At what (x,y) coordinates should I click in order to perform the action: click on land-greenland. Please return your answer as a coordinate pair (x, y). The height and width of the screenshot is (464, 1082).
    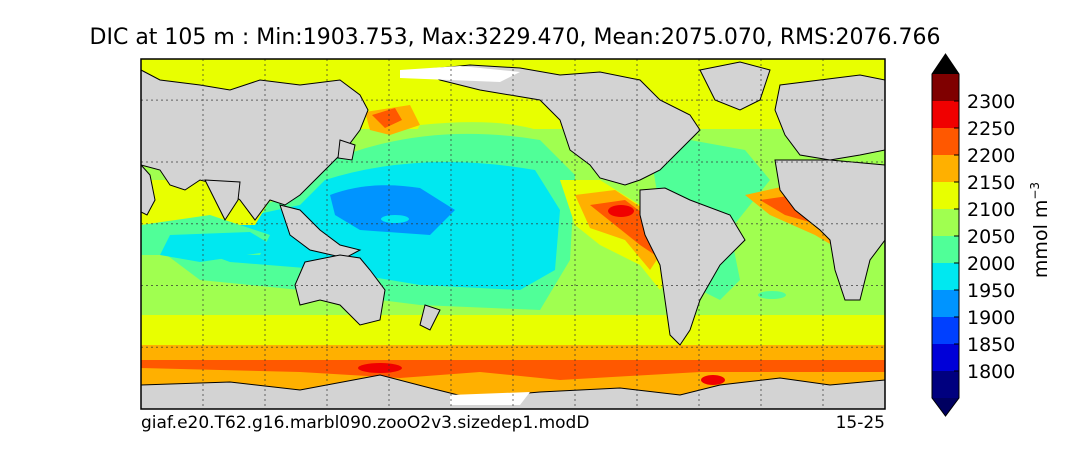
    Looking at the image, I should click on (735, 86).